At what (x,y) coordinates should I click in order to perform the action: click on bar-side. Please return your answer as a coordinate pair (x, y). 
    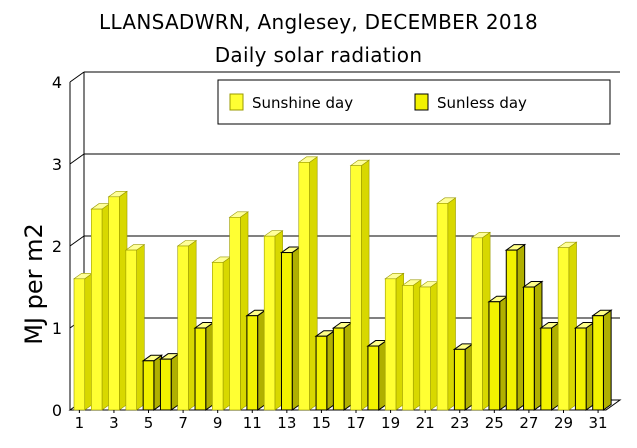
    Looking at the image, I should click on (607, 360).